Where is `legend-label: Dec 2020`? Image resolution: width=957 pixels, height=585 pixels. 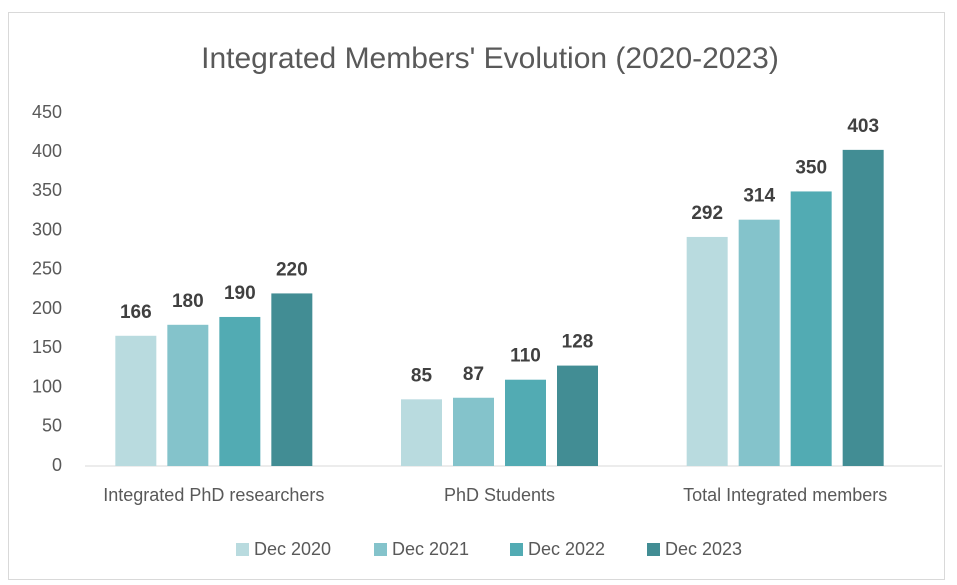 legend-label: Dec 2020 is located at coordinates (292, 549).